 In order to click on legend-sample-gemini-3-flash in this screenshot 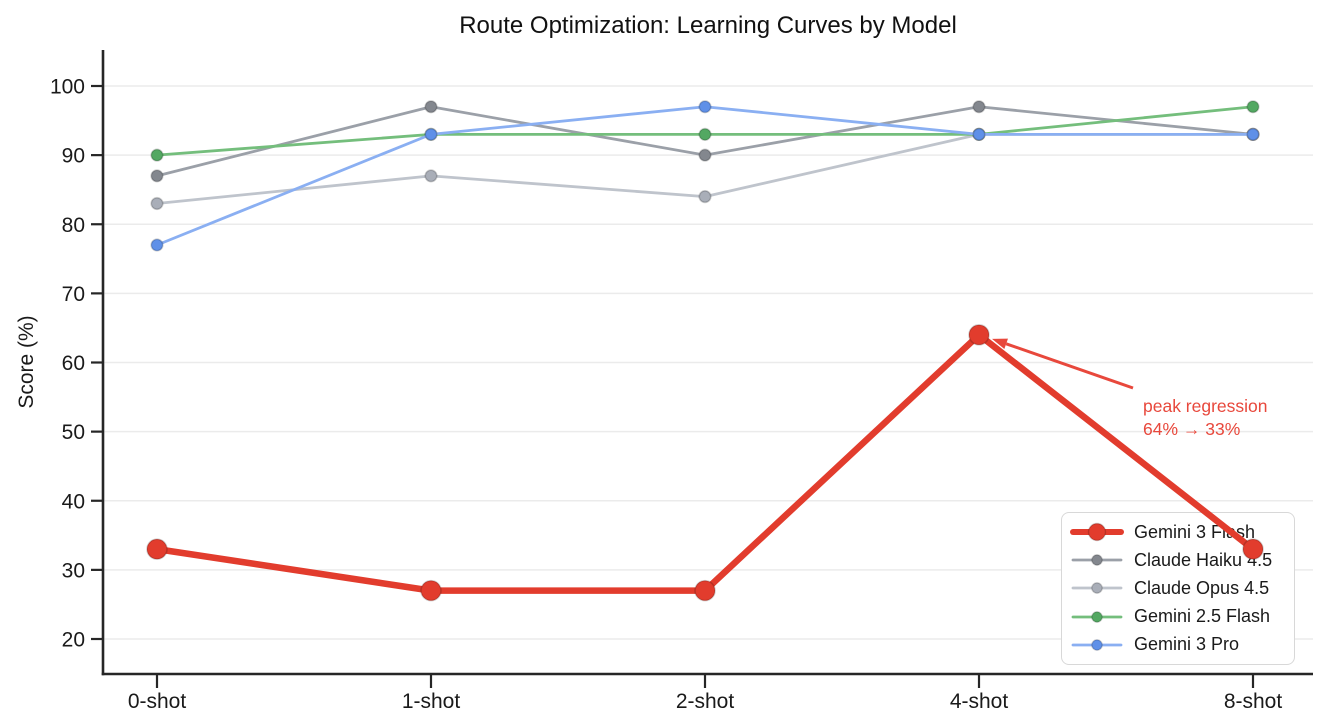, I will do `click(1097, 532)`.